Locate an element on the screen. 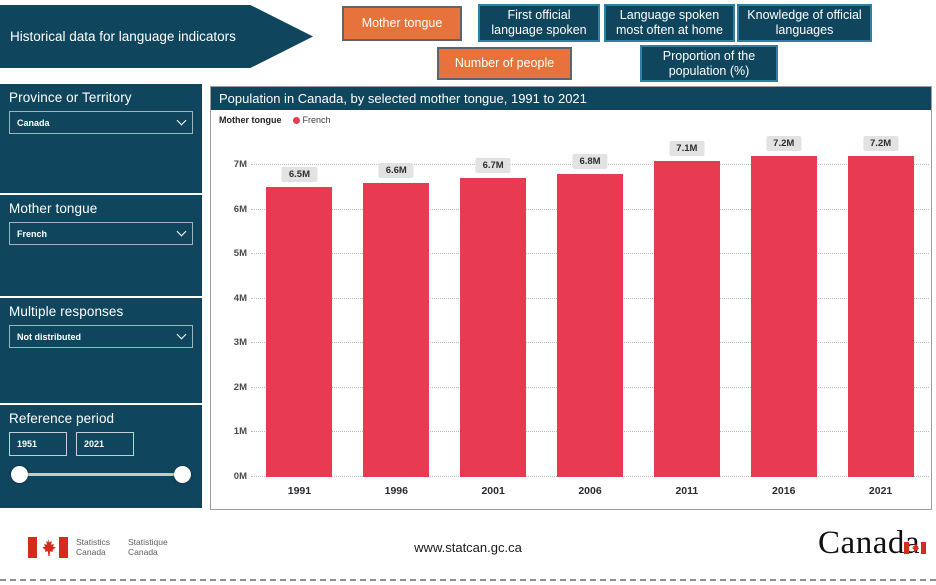 The width and height of the screenshot is (936, 585). filter-label: Province or Territory is located at coordinates (70, 97).